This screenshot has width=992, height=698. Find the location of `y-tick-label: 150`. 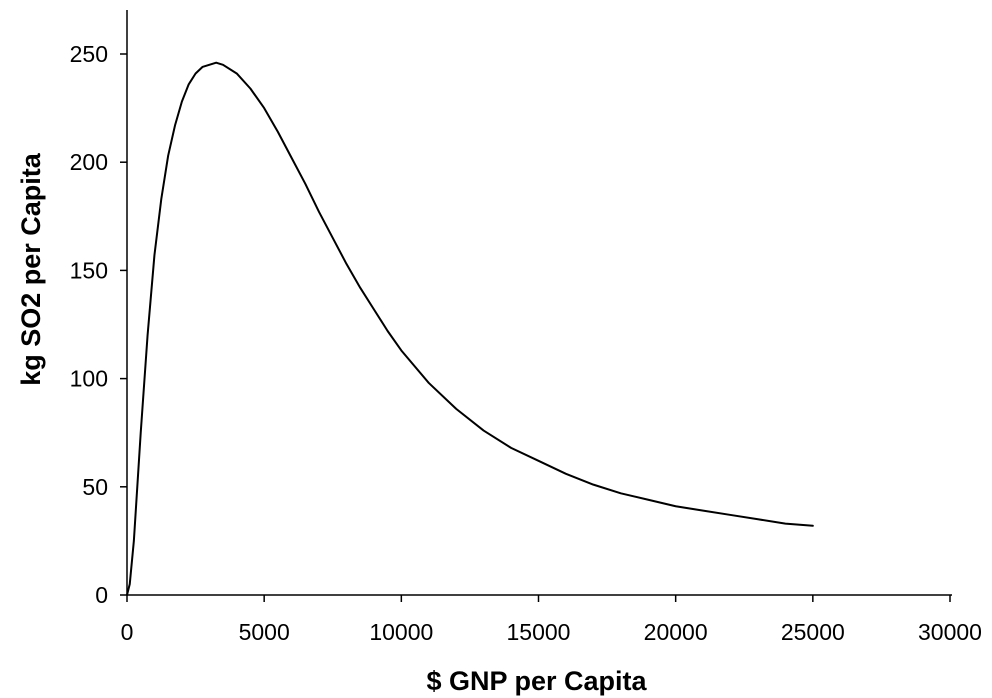

y-tick-label: 150 is located at coordinates (89, 270).